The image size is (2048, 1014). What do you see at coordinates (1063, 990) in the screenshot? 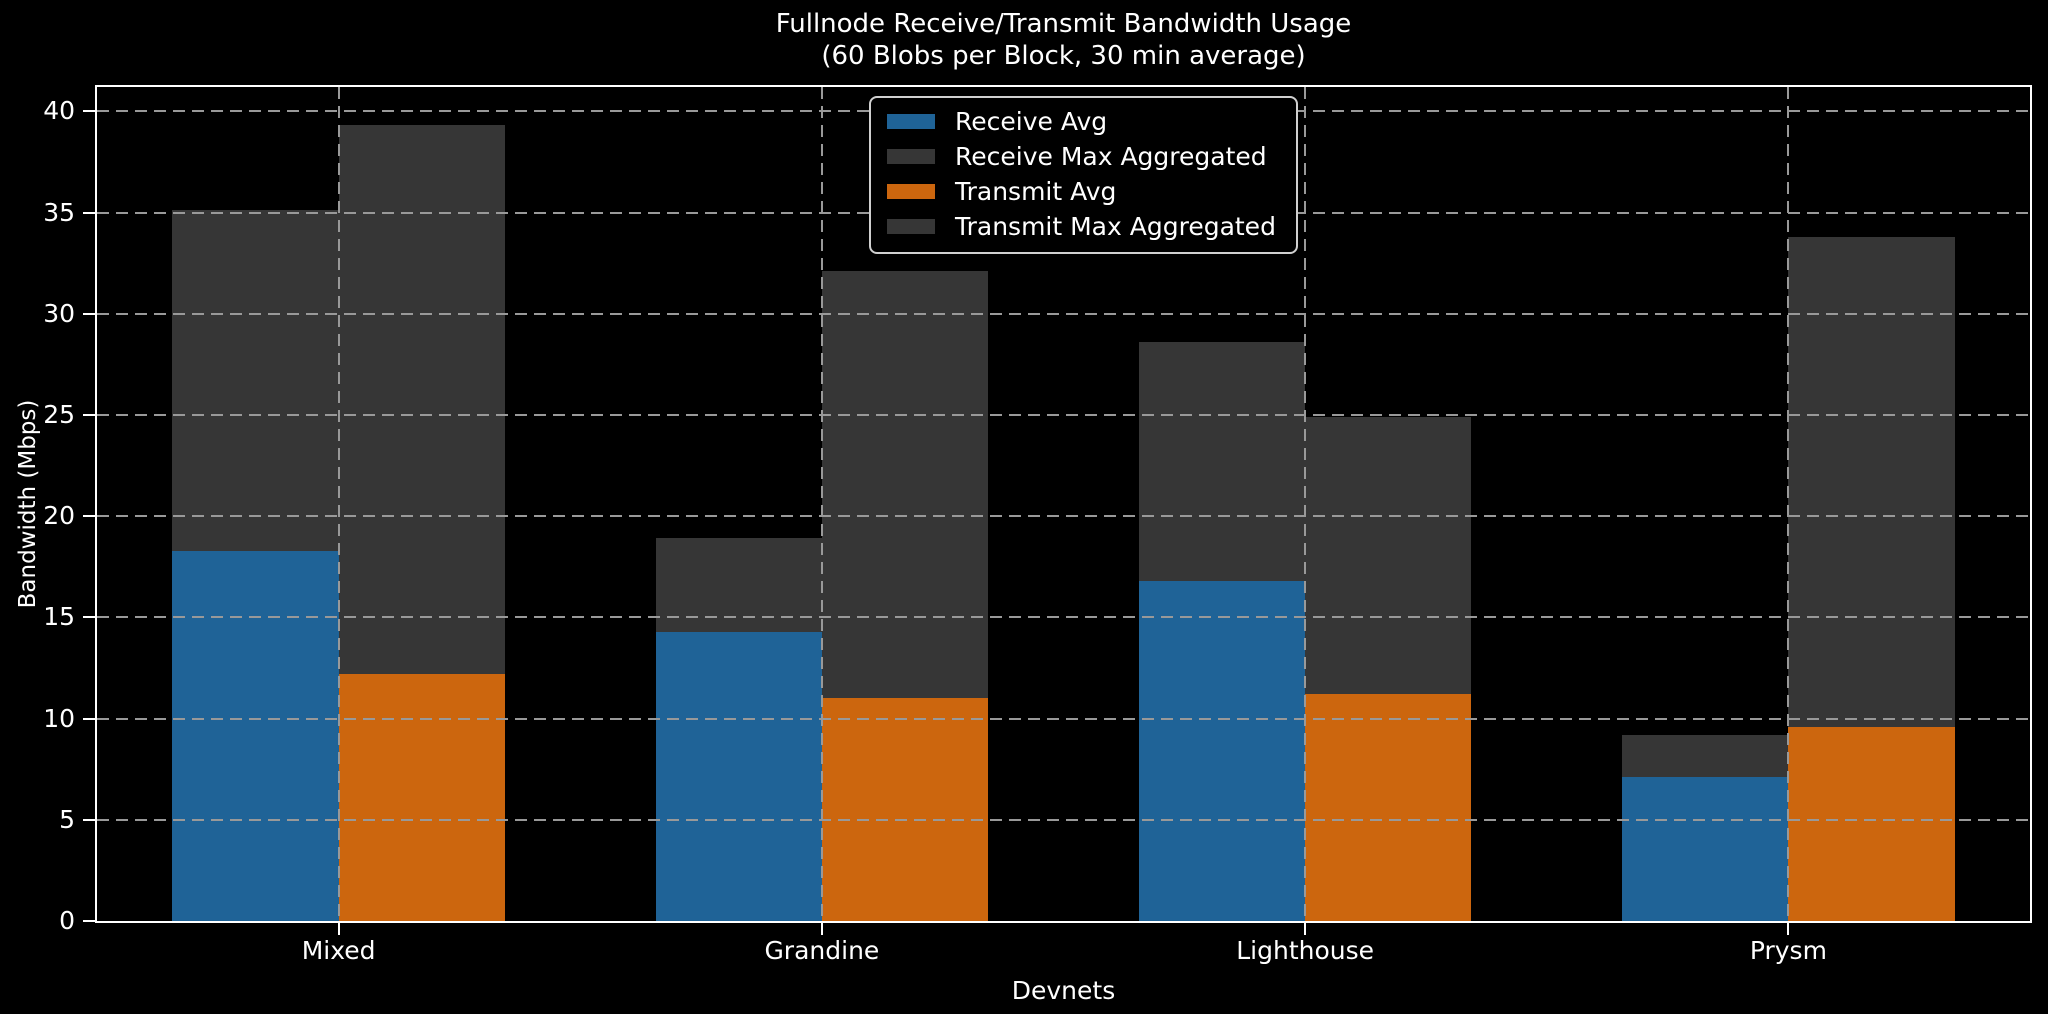
I see `x-axis-label: Devnets` at bounding box center [1063, 990].